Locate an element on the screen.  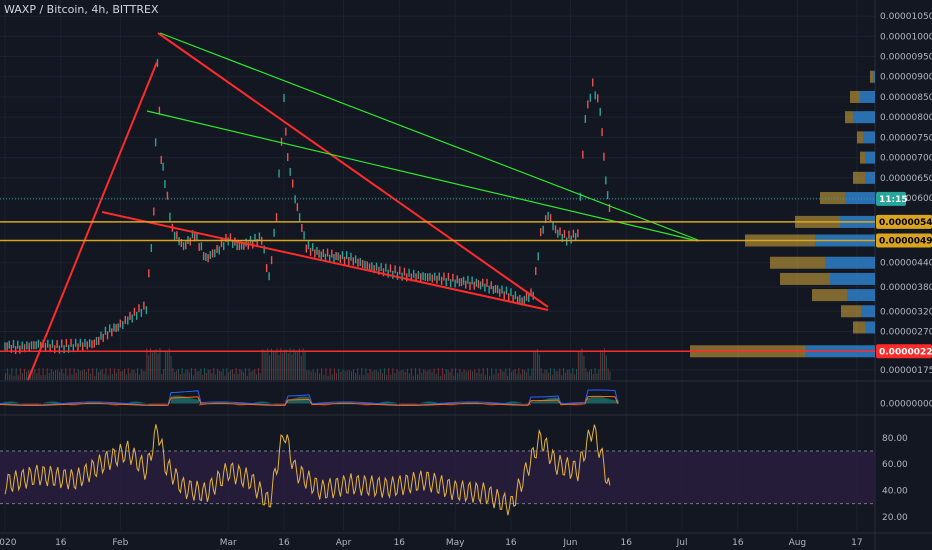
price-tick-label: 0.00000700 is located at coordinates (906, 159).